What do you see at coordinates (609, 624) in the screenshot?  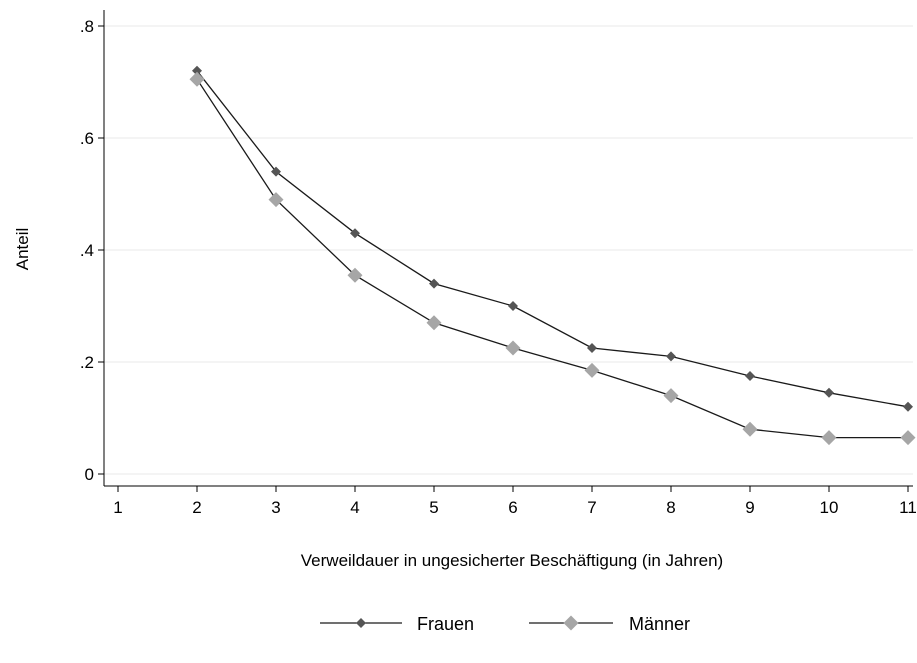 I see `legend-item: Männer` at bounding box center [609, 624].